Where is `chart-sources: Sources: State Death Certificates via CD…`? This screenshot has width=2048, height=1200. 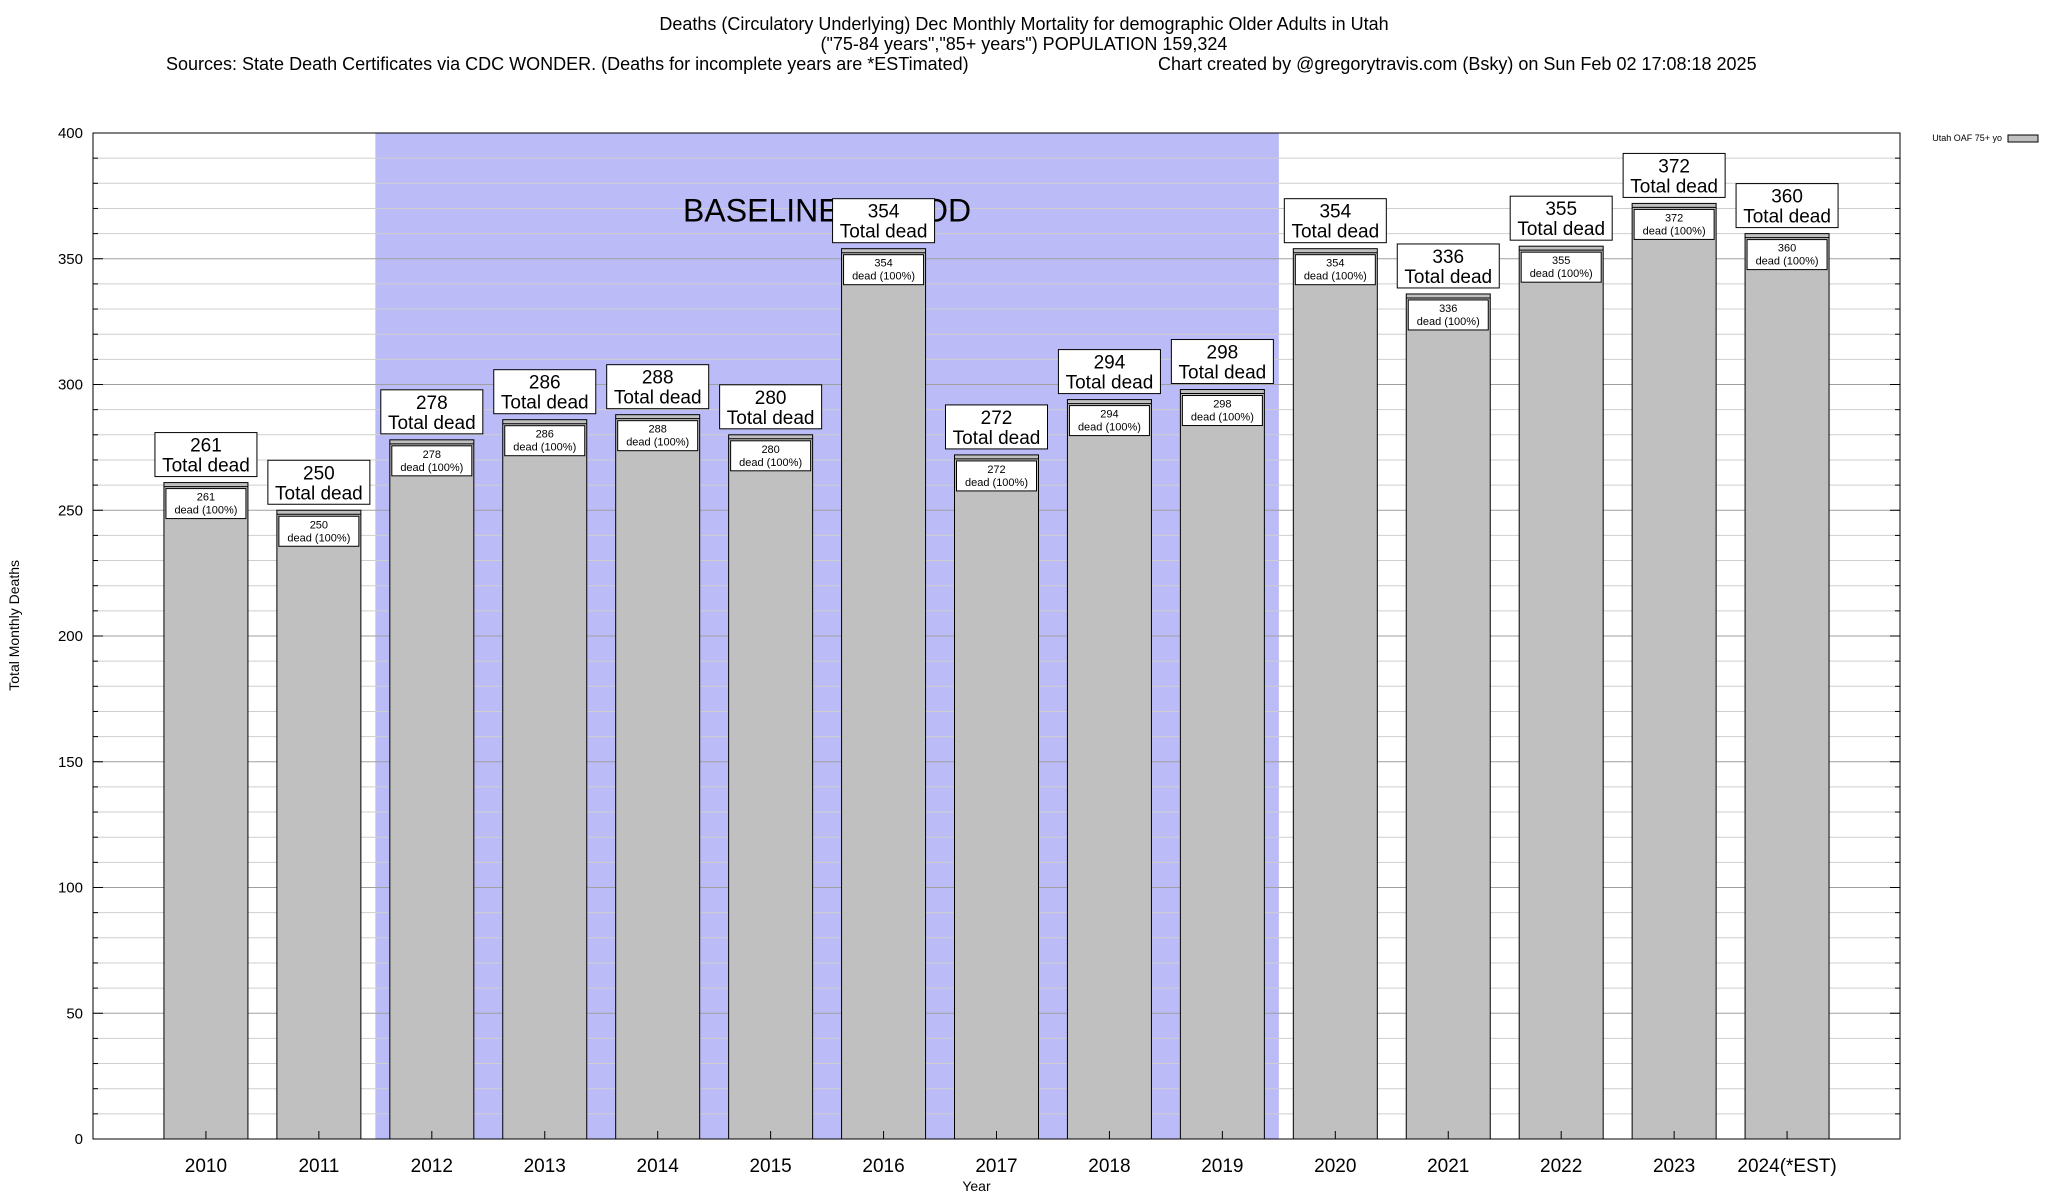 chart-sources: Sources: State Death Certificates via CD… is located at coordinates (567, 64).